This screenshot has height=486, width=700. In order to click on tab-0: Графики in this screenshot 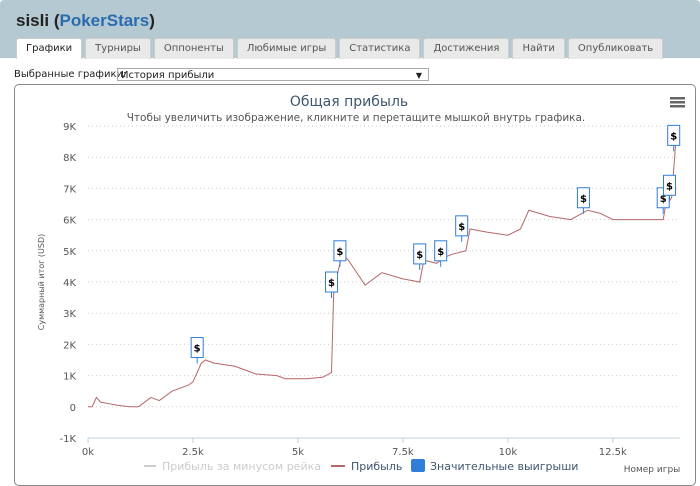, I will do `click(49, 48)`.